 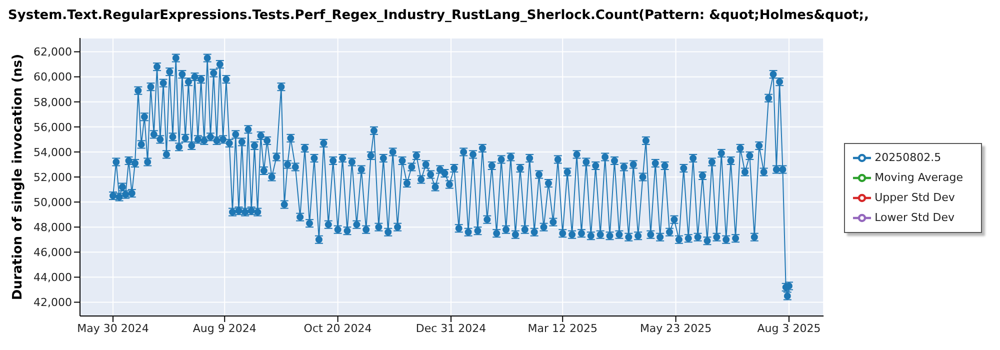 I want to click on y-tick-label: 56,000, so click(x=53, y=127).